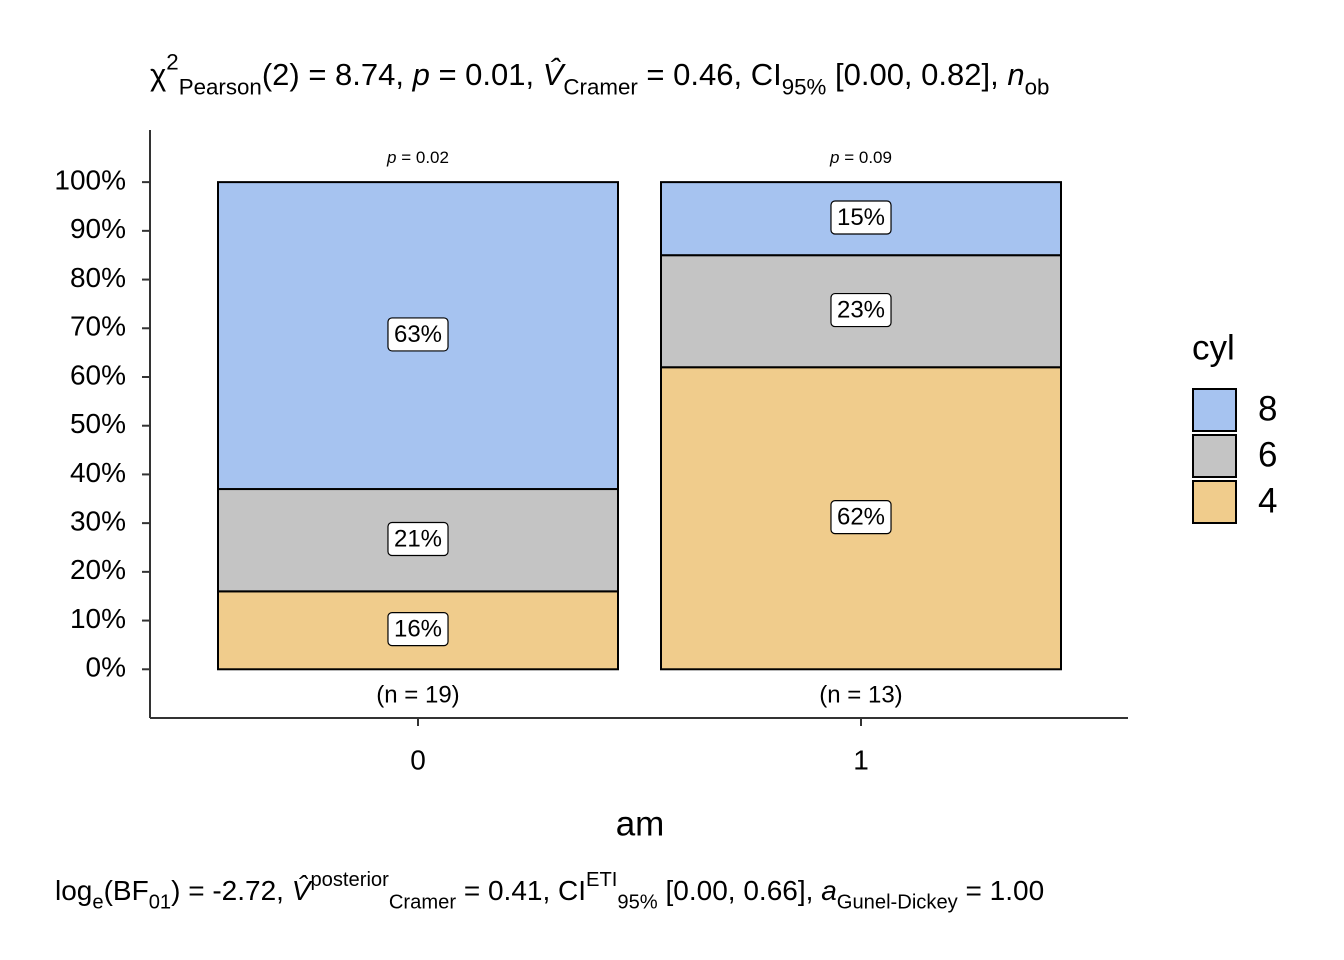  Describe the element at coordinates (98, 277) in the screenshot. I see `y-tick-label: 80%` at that location.